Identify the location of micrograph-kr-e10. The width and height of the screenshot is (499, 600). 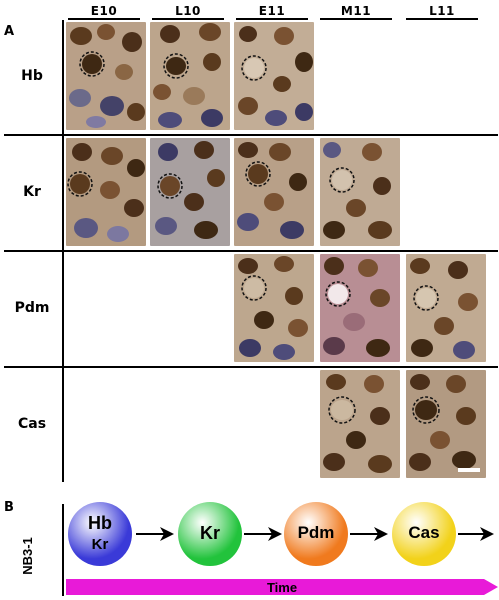
(106, 192).